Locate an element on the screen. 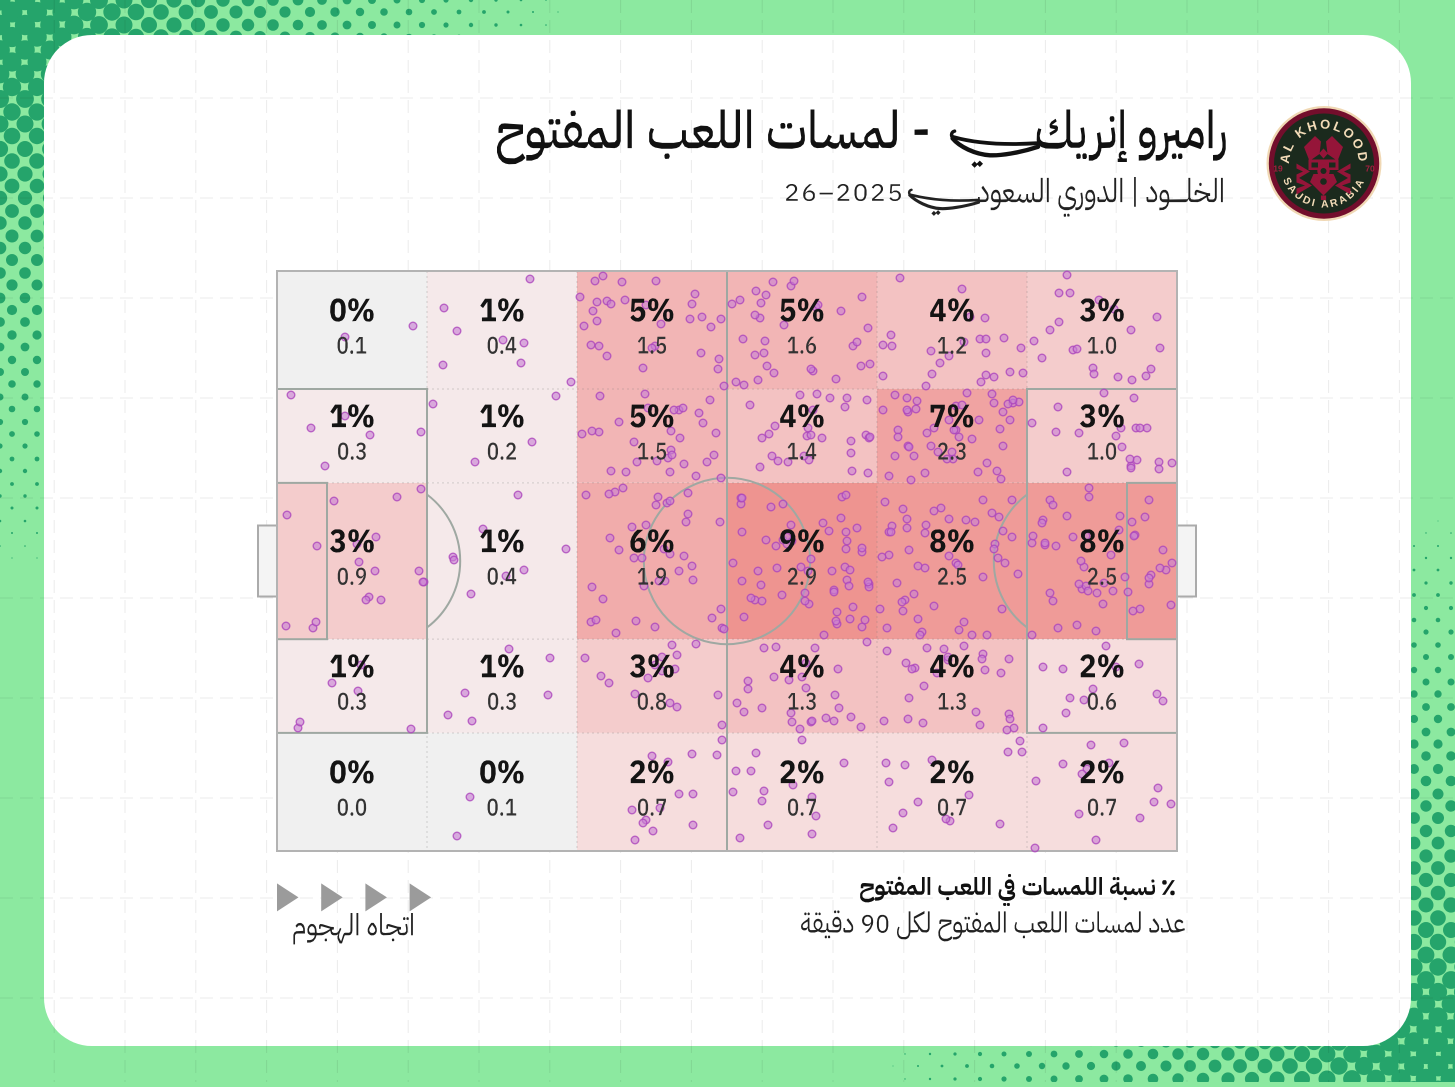 The image size is (1455, 1087). svg-text: 19 is located at coordinates (1278, 169).